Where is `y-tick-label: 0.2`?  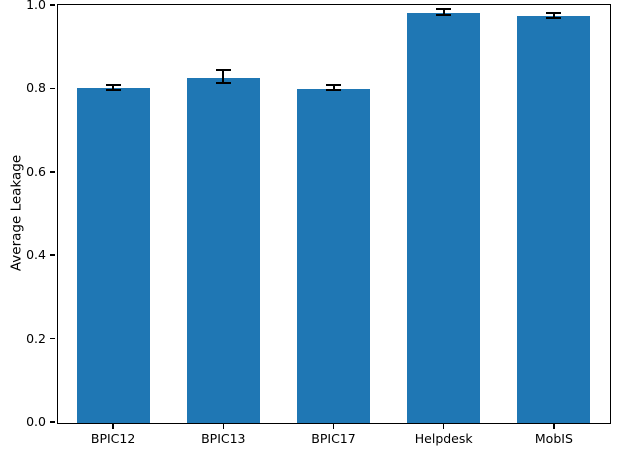
y-tick-label: 0.2 is located at coordinates (36, 338).